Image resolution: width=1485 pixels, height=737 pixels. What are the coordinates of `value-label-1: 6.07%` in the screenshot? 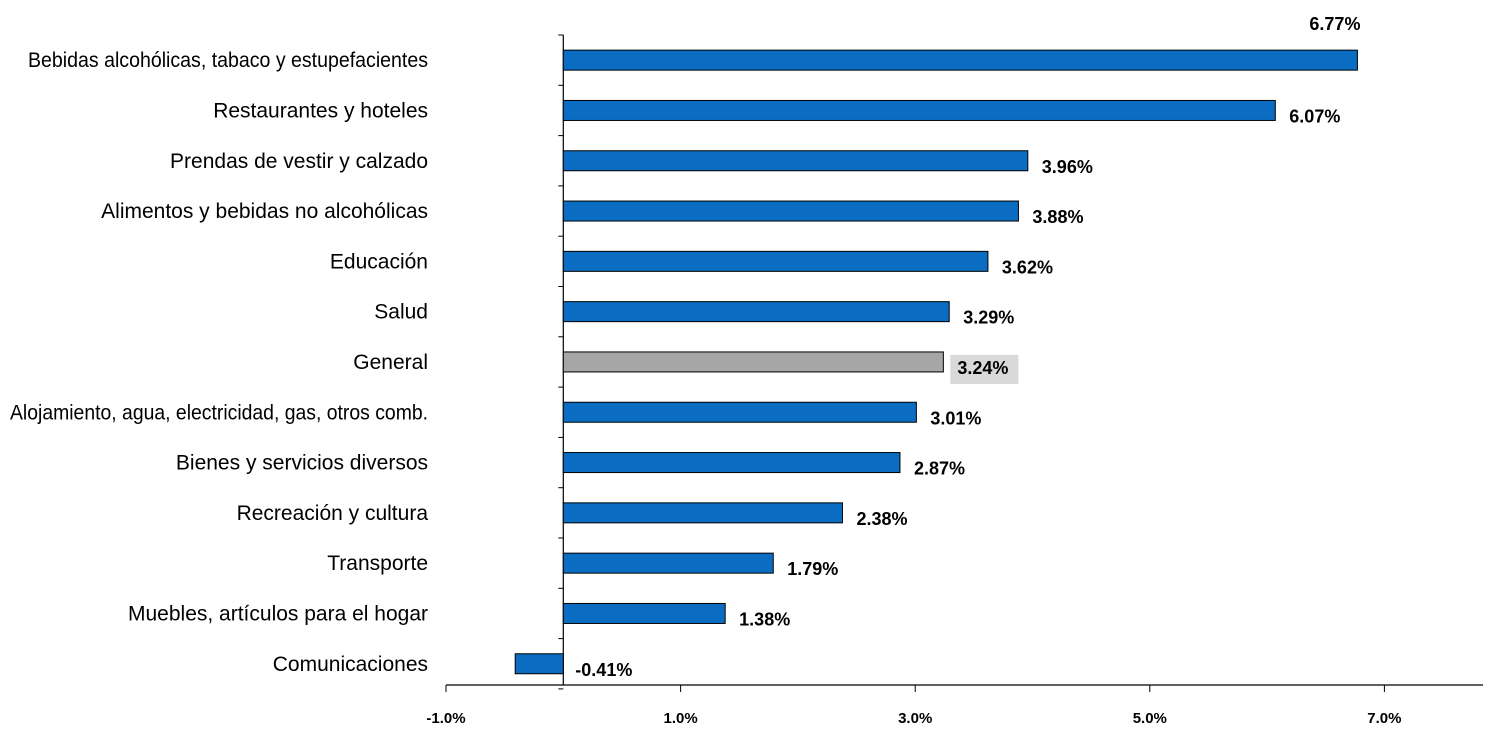 It's located at (1314, 116).